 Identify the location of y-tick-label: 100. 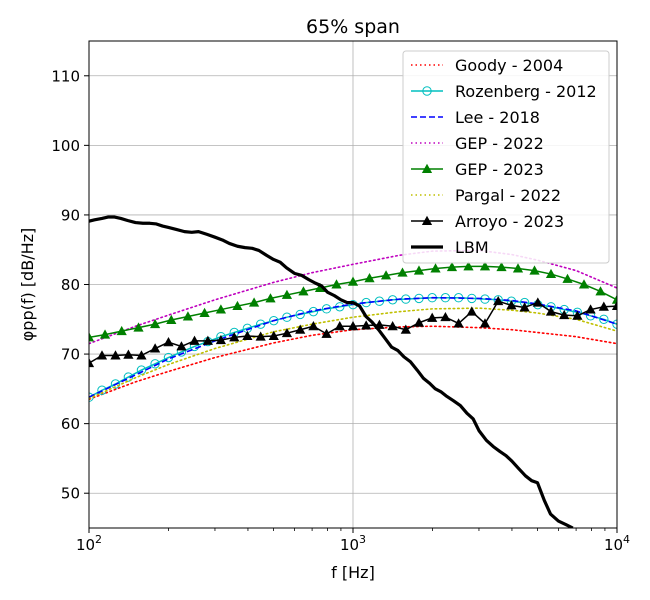
(65, 146).